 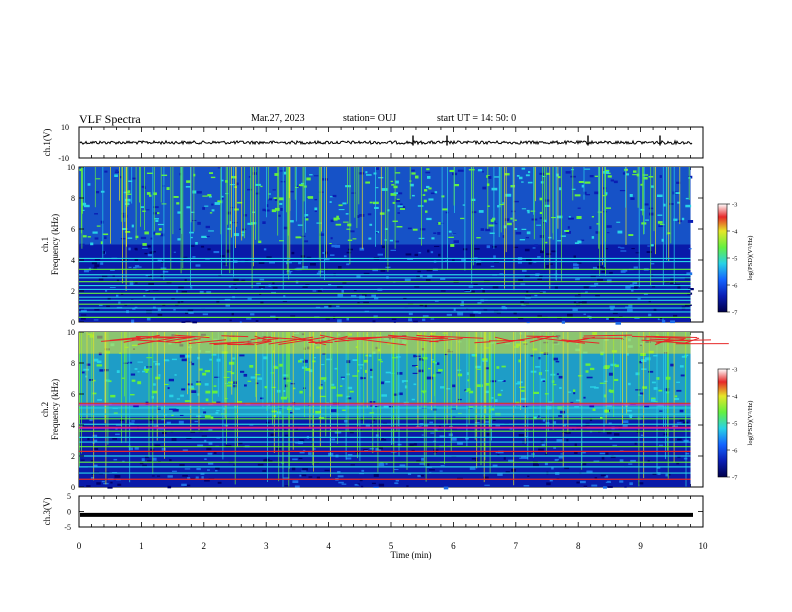 I want to click on y-tick-label: 8, so click(x=73, y=198).